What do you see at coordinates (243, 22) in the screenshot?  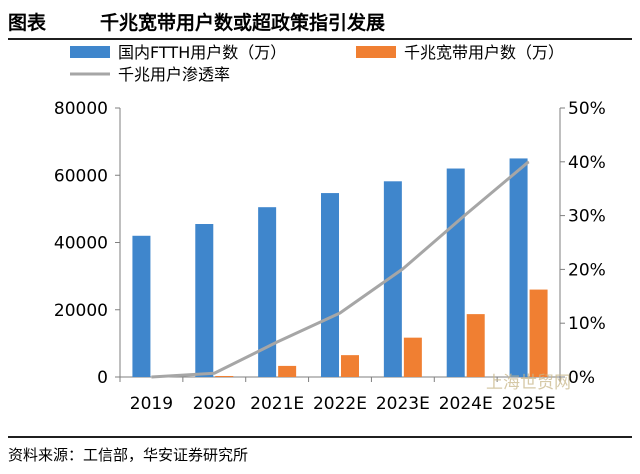 I see `figure-title: 千兆宽带用户数或超政策指引发展` at bounding box center [243, 22].